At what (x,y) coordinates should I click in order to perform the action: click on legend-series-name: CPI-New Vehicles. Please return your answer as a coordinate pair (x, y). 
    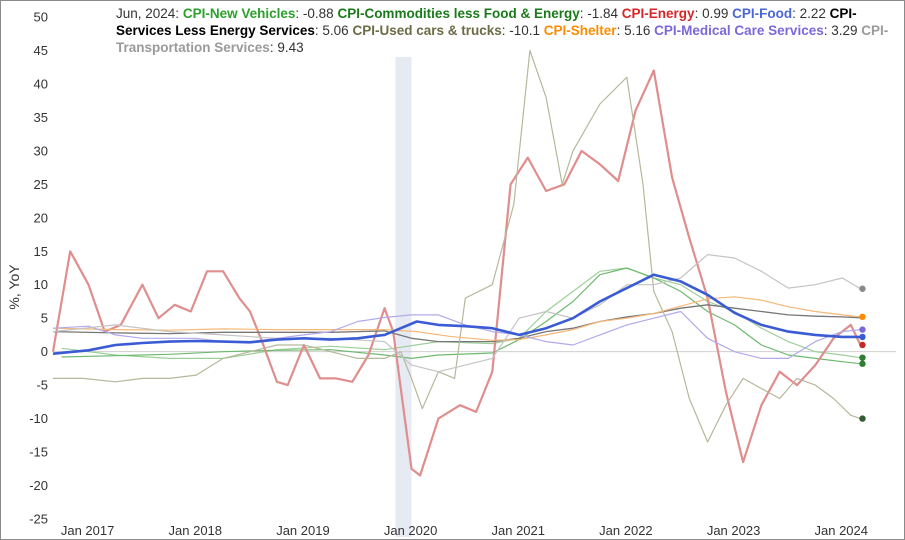
    Looking at the image, I should click on (239, 13).